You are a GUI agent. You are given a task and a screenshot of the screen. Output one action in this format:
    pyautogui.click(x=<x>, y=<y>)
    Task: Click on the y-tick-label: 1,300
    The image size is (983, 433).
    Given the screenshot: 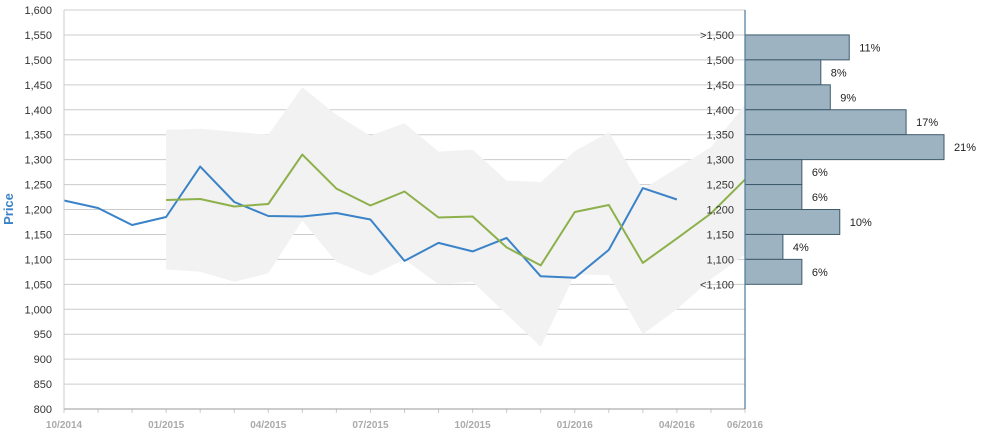 What is the action you would take?
    pyautogui.click(x=38, y=161)
    